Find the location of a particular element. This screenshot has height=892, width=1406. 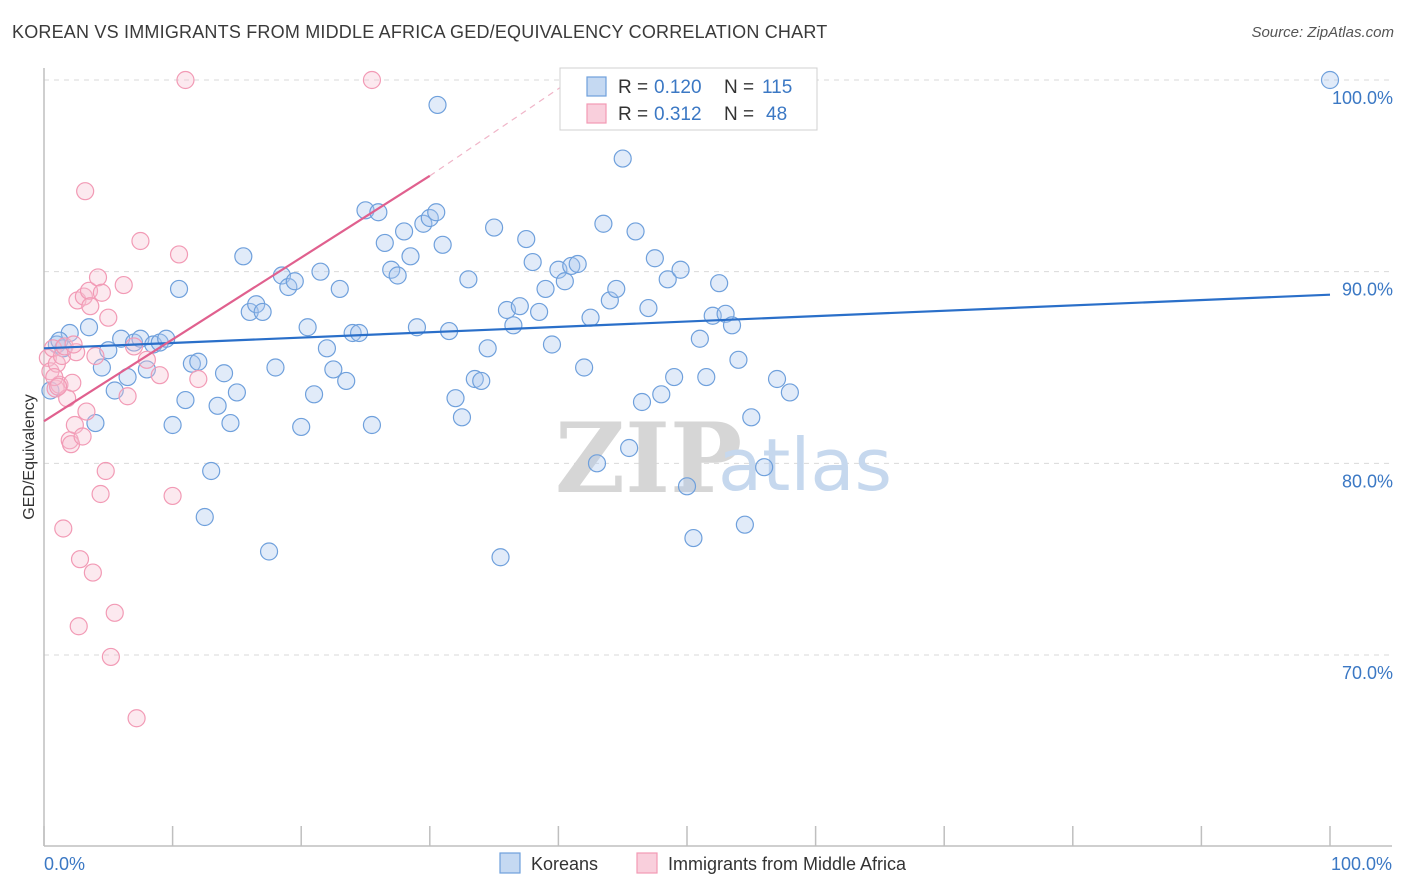

bottom-legend-swatch-immigrants is located at coordinates (647, 863).